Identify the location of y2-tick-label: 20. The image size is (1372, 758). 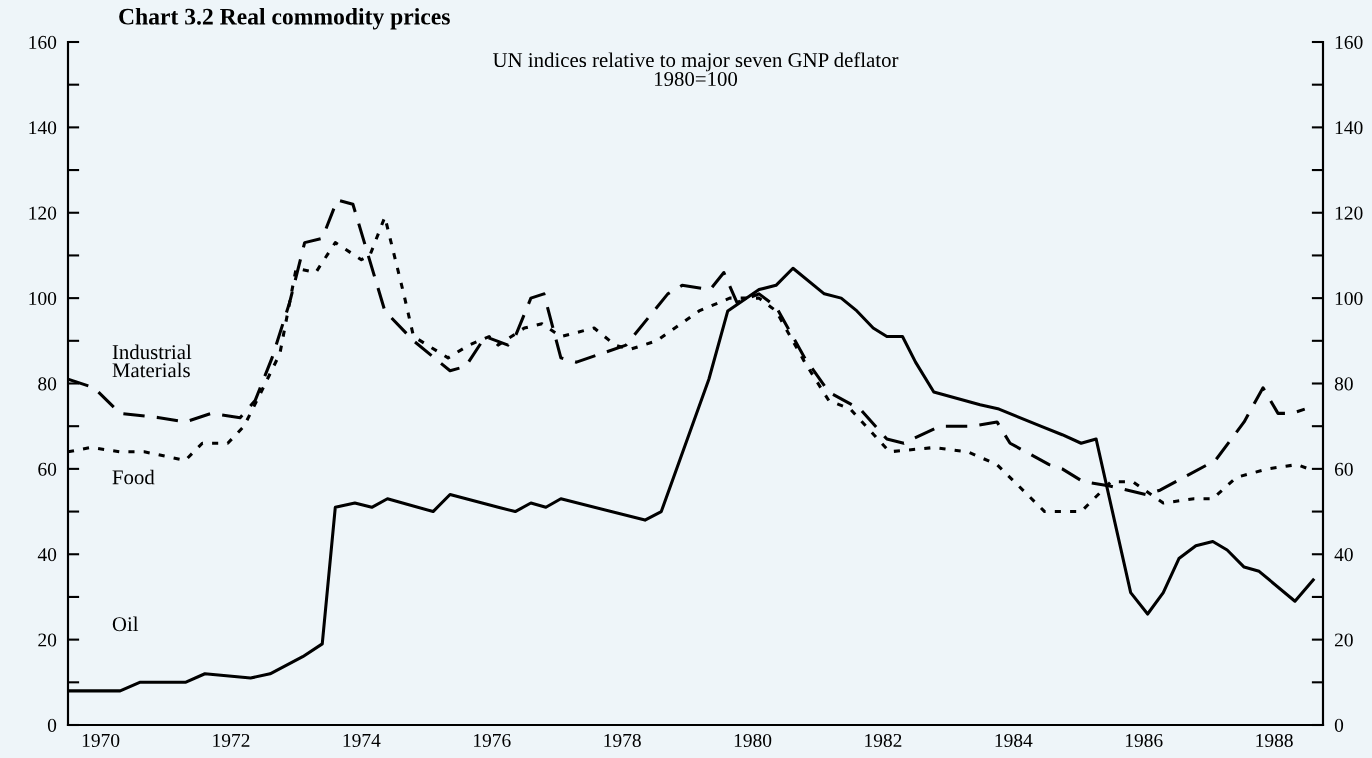
(1343, 640).